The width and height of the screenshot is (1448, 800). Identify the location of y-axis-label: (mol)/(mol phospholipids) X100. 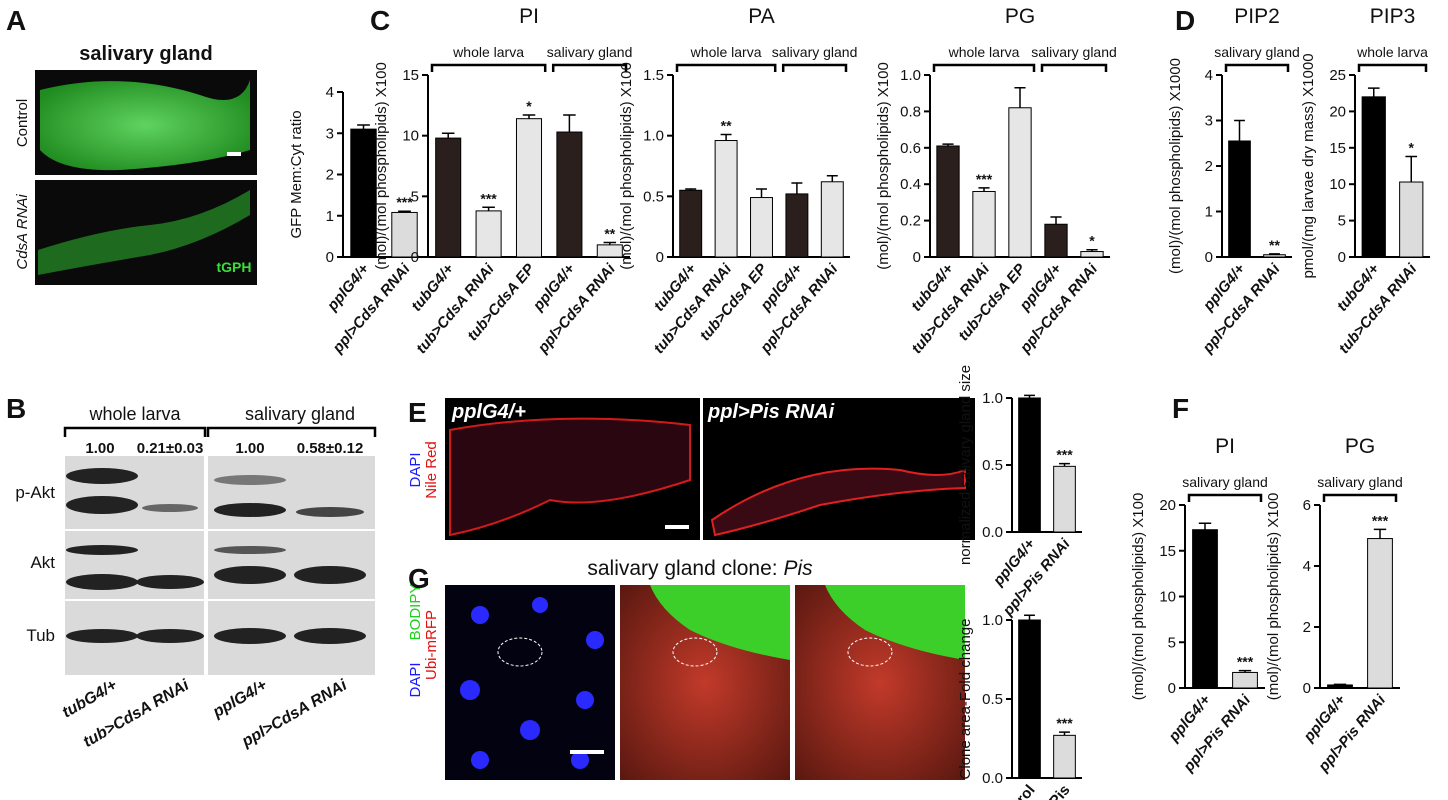
(381, 166).